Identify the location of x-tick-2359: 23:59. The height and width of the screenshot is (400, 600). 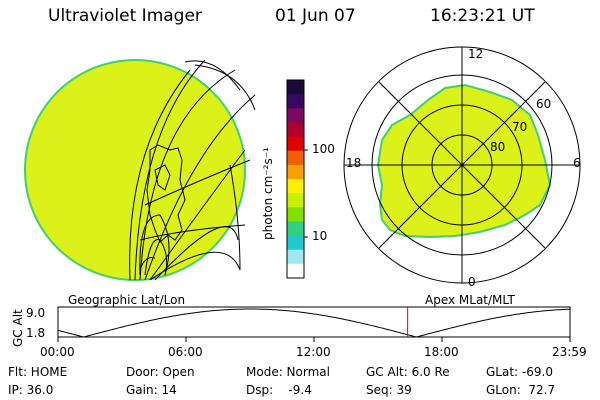
(569, 352).